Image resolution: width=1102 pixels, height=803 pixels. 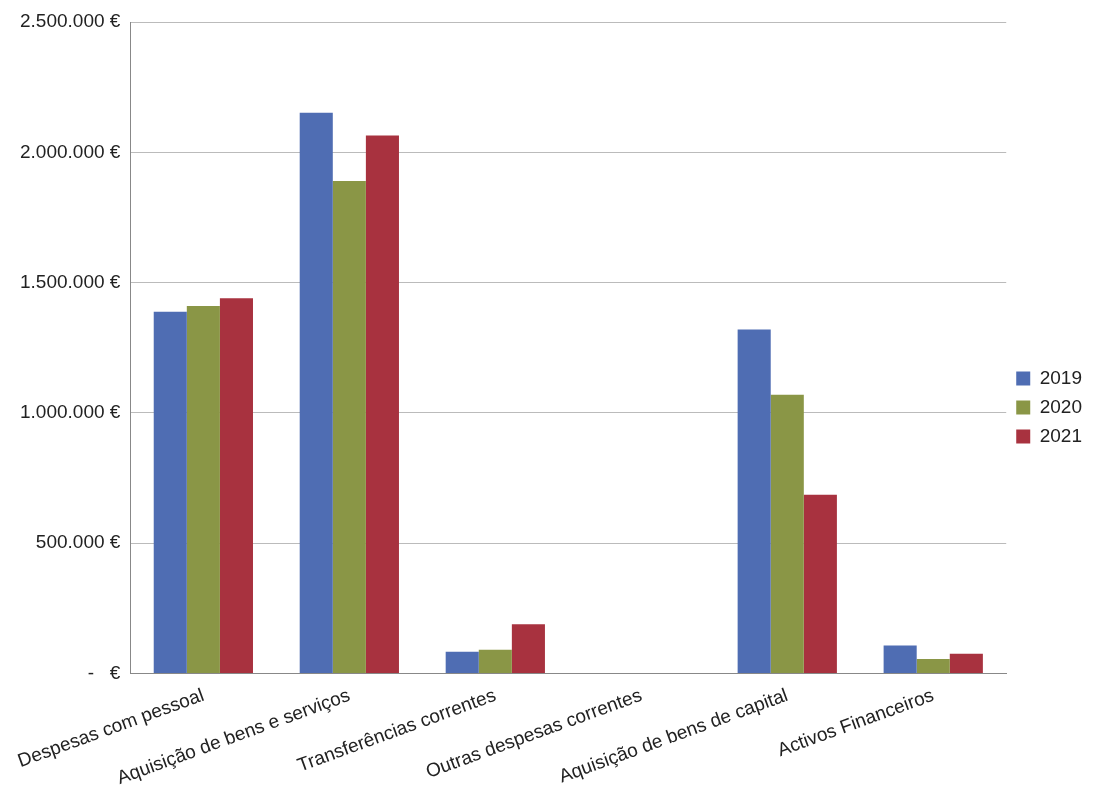 What do you see at coordinates (78, 542) in the screenshot?
I see `y-tick-label: 500.000 €` at bounding box center [78, 542].